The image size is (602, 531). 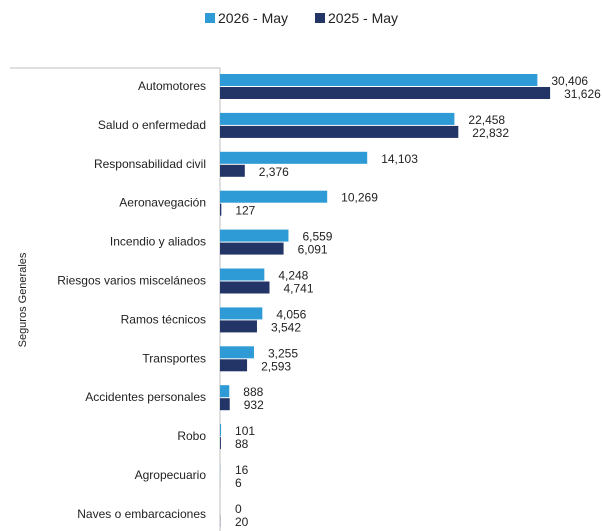 What do you see at coordinates (385, 93) in the screenshot?
I see `bar-2025-may-automotores` at bounding box center [385, 93].